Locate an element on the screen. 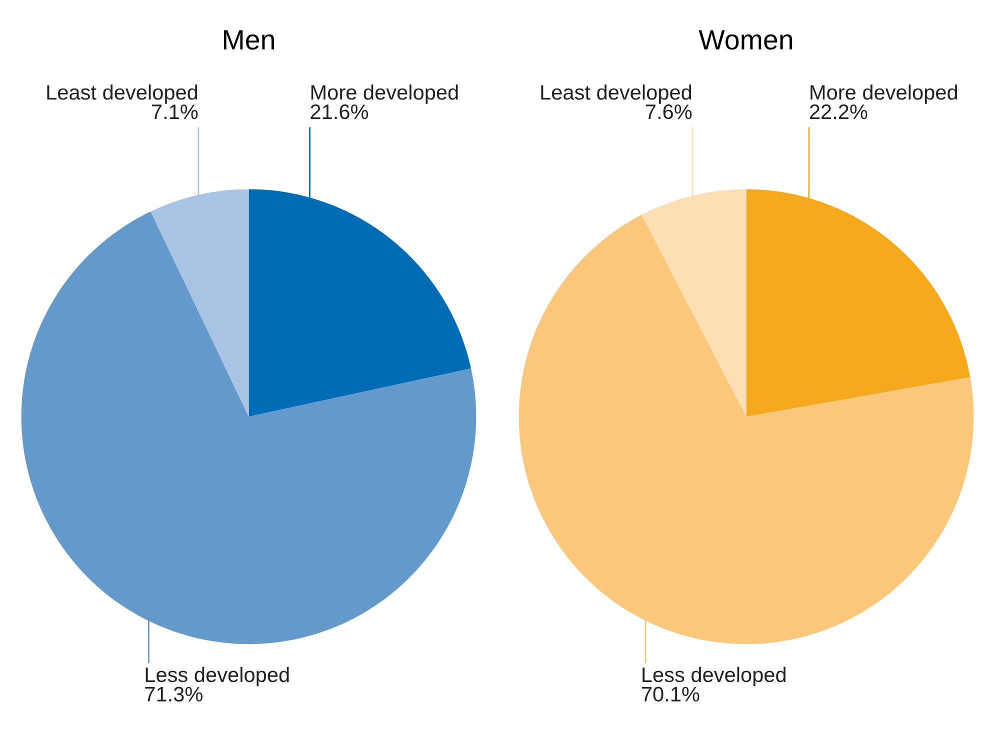  chart-title: Men is located at coordinates (249, 40).